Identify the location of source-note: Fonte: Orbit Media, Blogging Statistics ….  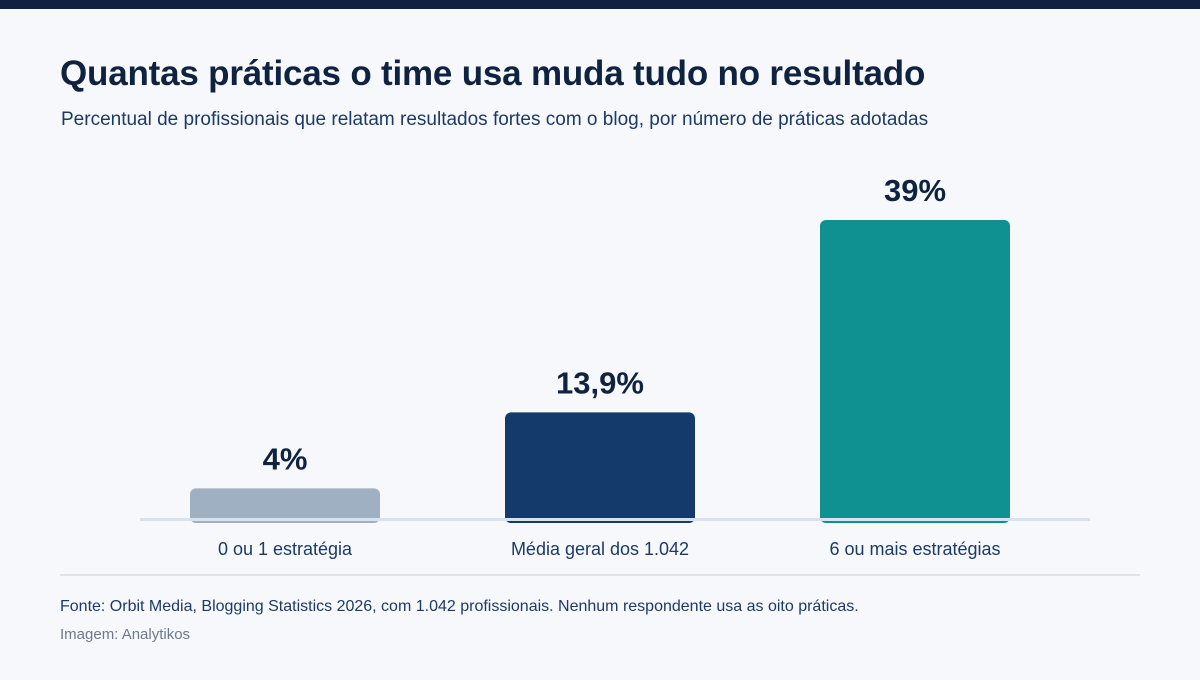
(459, 606).